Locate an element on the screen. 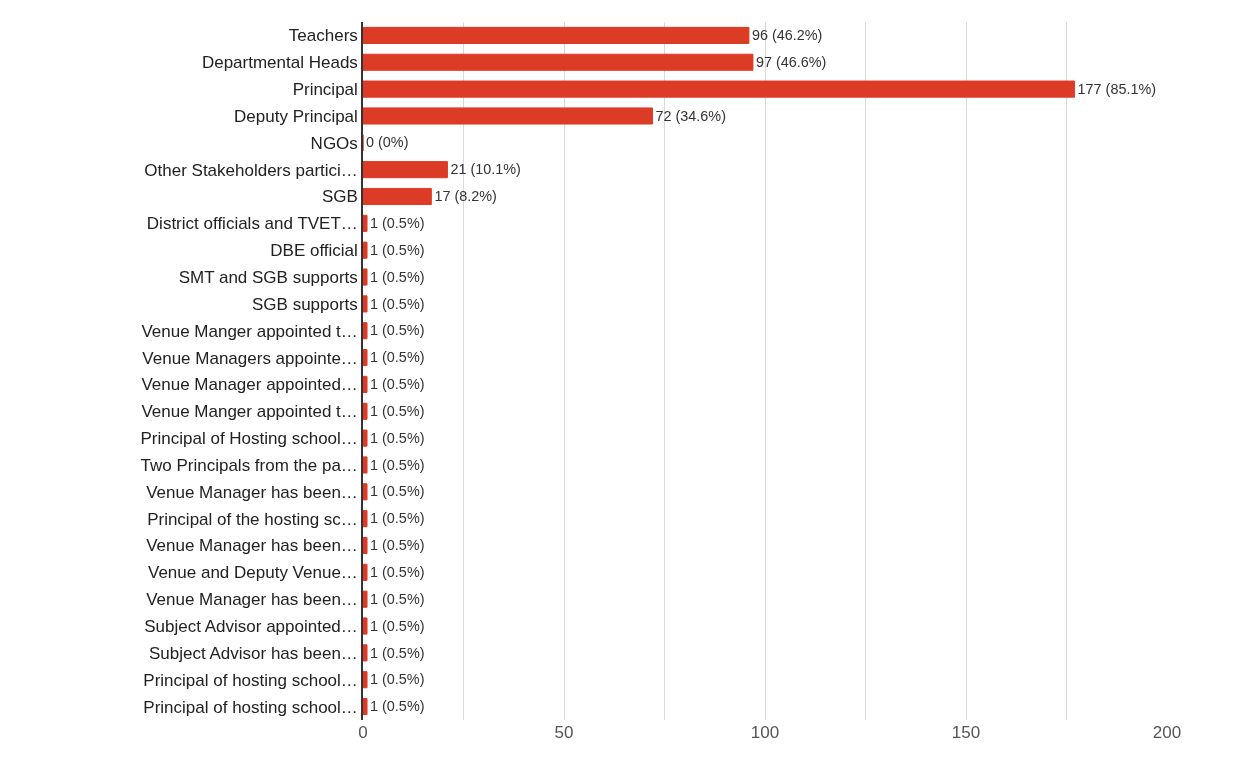  y-tick-label: Departmental Heads is located at coordinates (279, 63).